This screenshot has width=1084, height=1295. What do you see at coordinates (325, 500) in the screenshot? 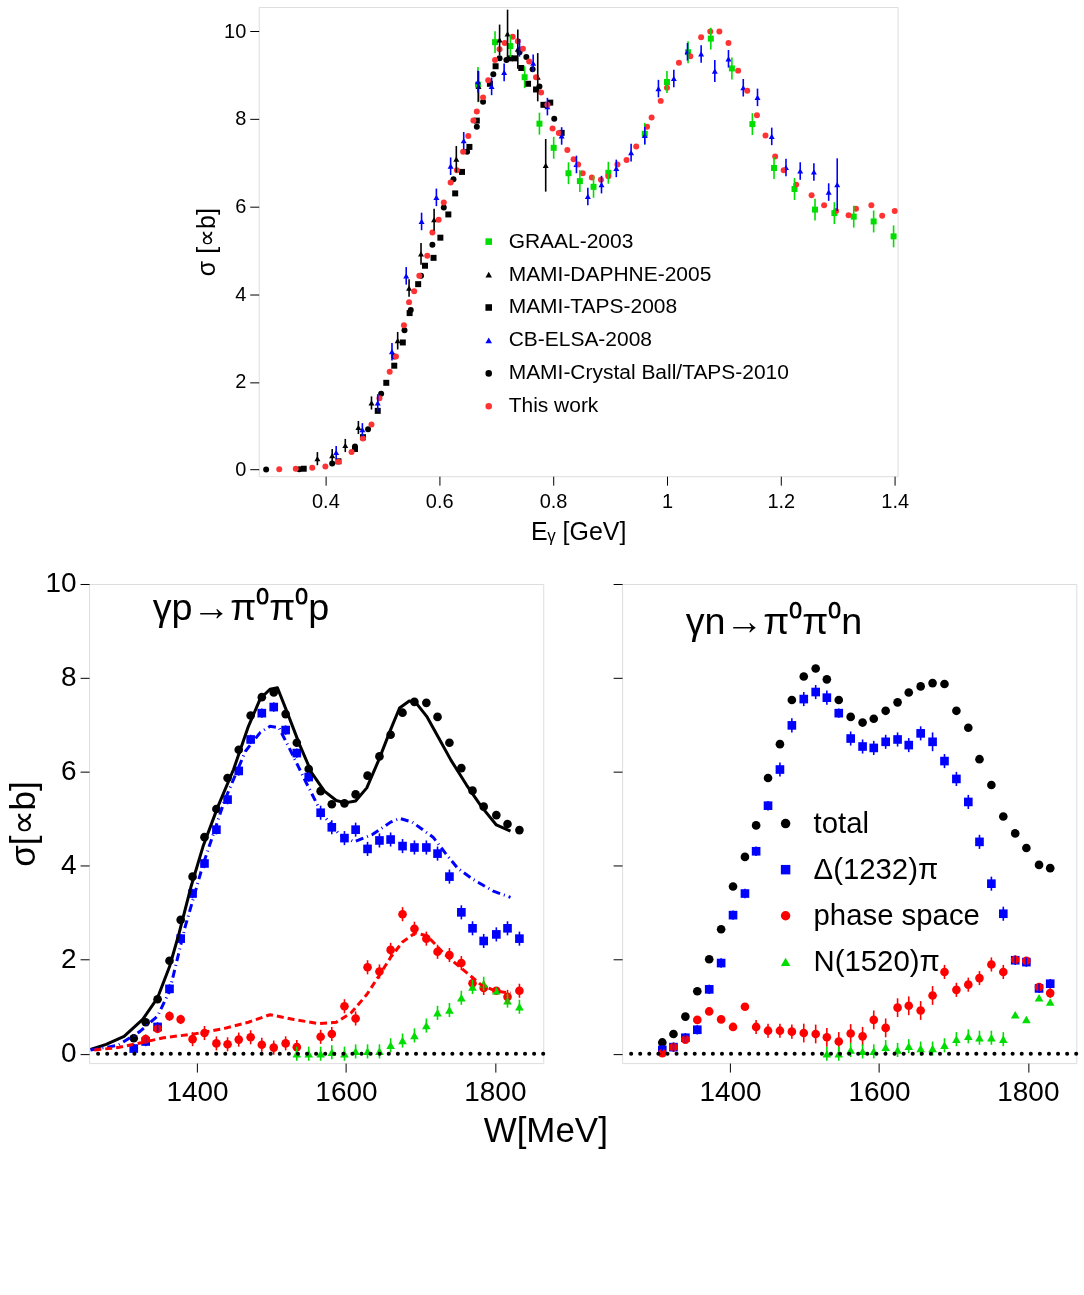
I see `x-tick-label: 0.4` at bounding box center [325, 500].